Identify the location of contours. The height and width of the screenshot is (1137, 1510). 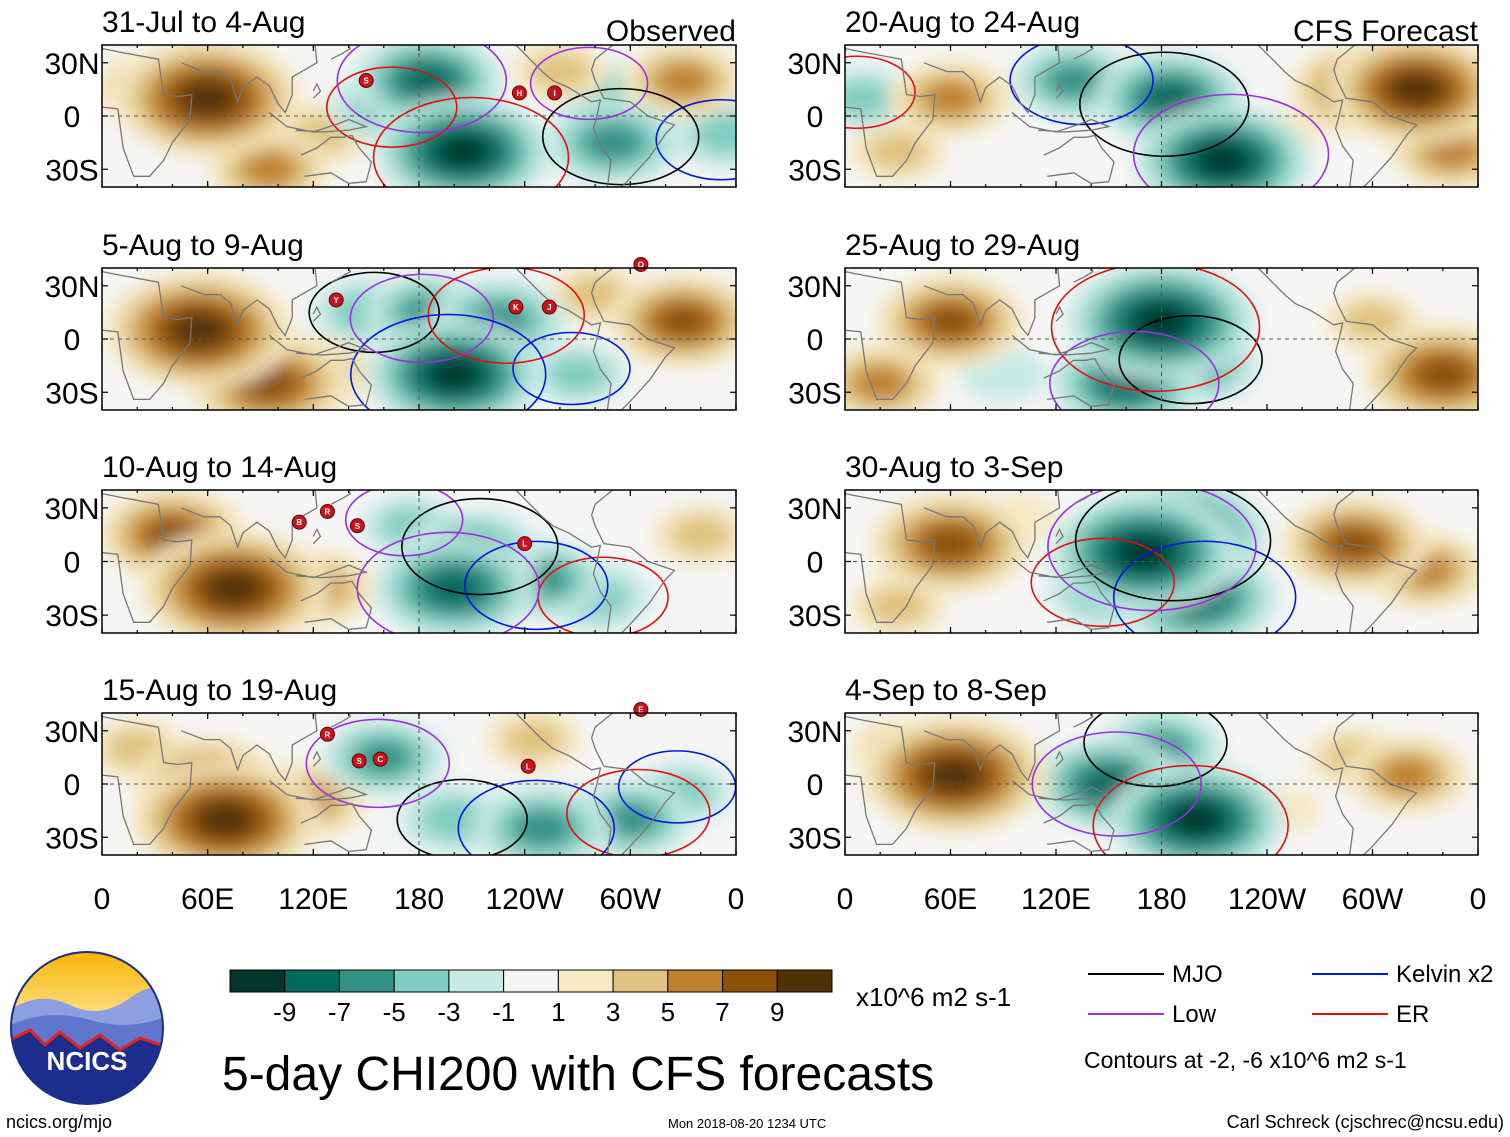
(1156, 339).